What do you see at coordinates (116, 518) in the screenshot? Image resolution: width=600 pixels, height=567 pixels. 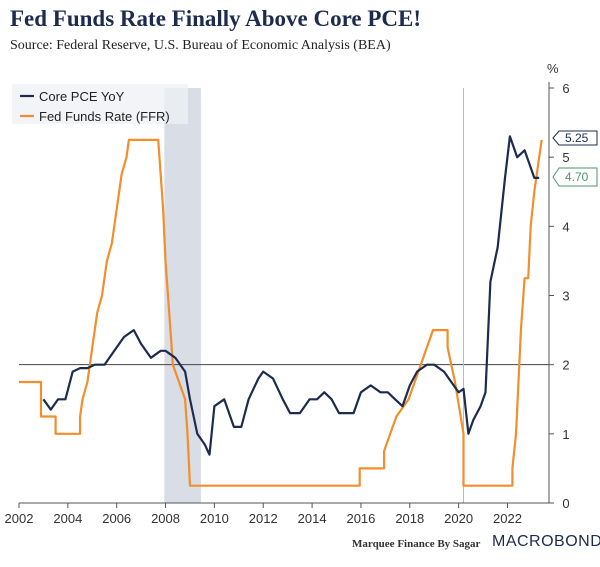 I see `x-tick-label: 2006` at bounding box center [116, 518].